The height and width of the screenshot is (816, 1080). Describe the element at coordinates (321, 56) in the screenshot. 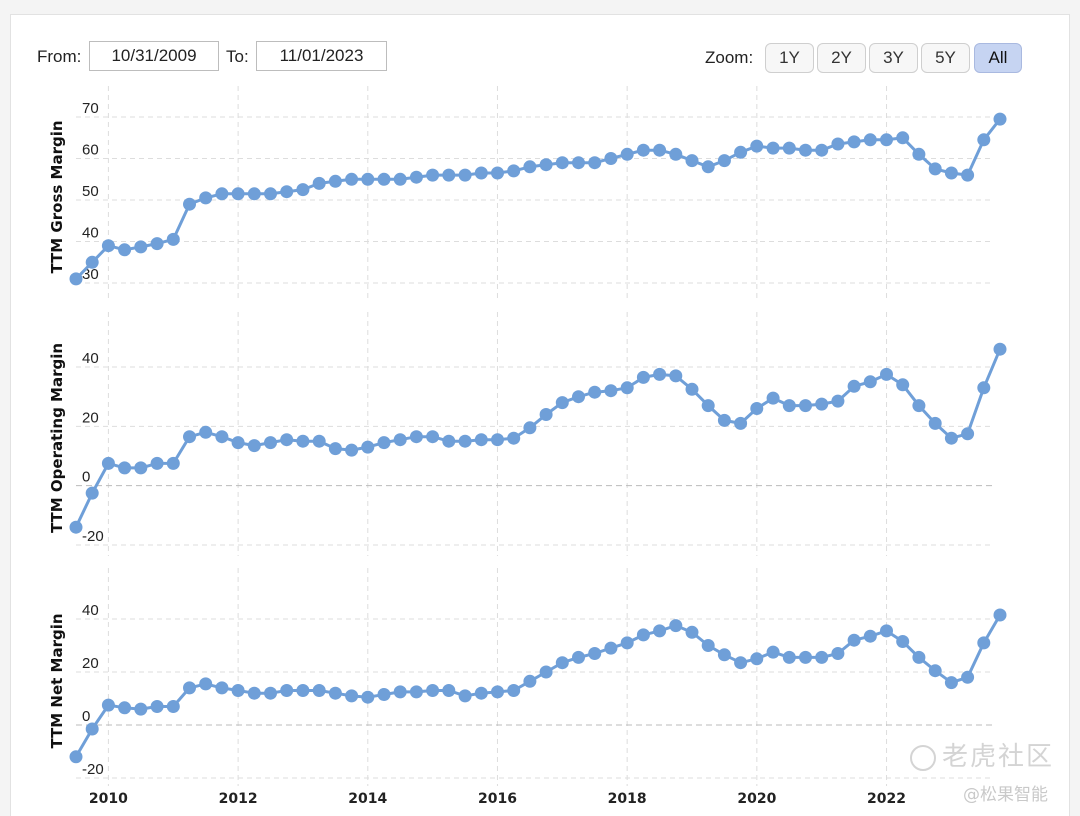

I see `to-date-input` at that location.